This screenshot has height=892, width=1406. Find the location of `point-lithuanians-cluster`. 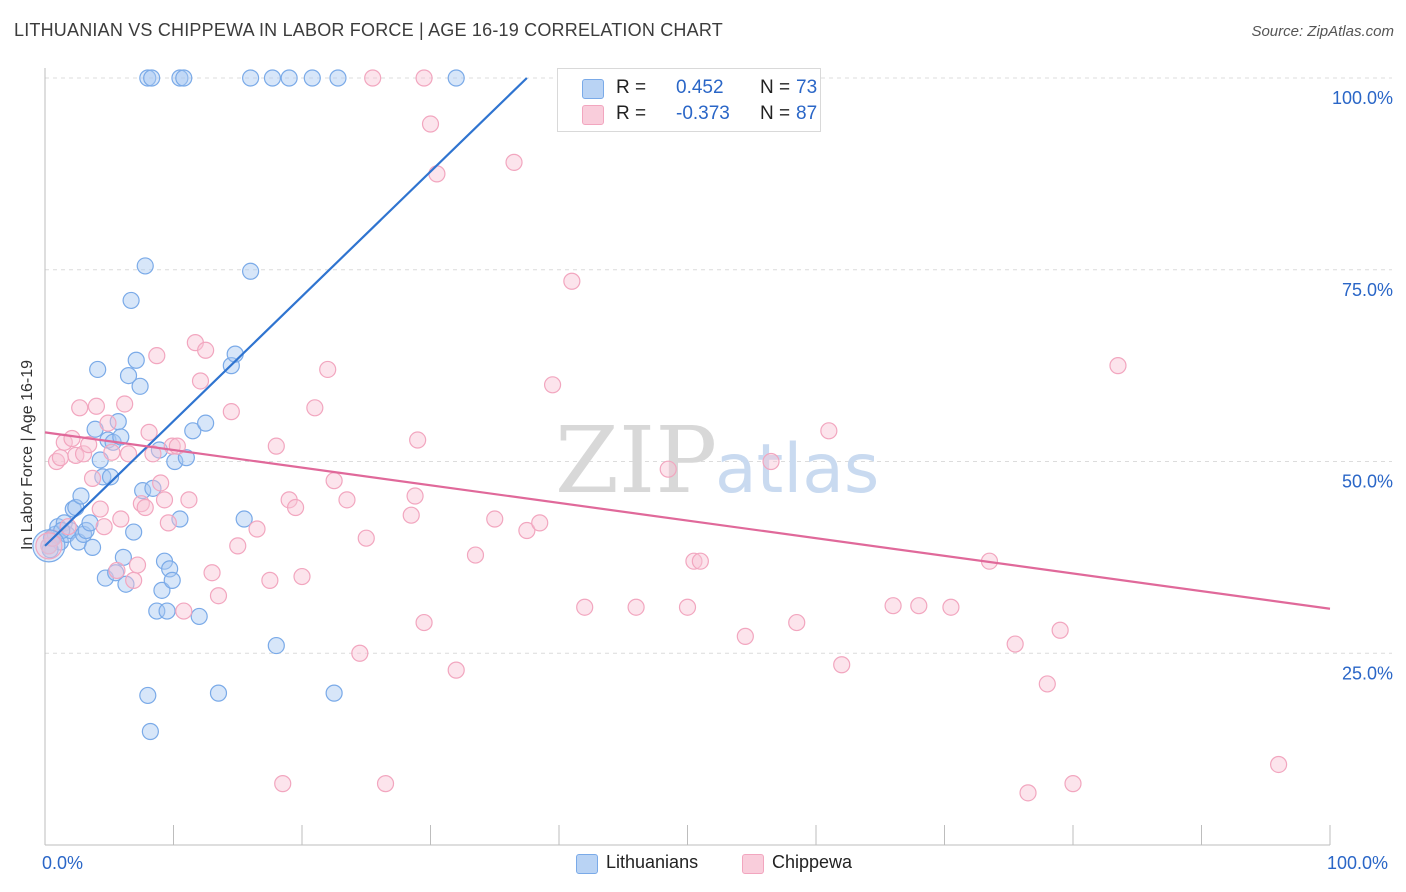

point-lithuanians-cluster is located at coordinates (49, 546).